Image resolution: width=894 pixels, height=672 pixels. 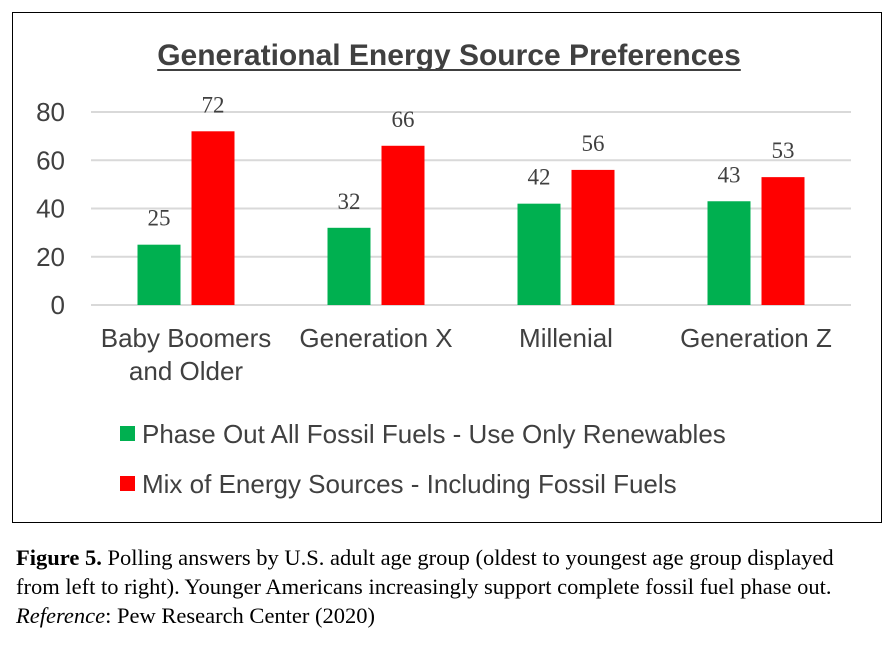 What do you see at coordinates (756, 338) in the screenshot?
I see `x-tick-label: Generation Z` at bounding box center [756, 338].